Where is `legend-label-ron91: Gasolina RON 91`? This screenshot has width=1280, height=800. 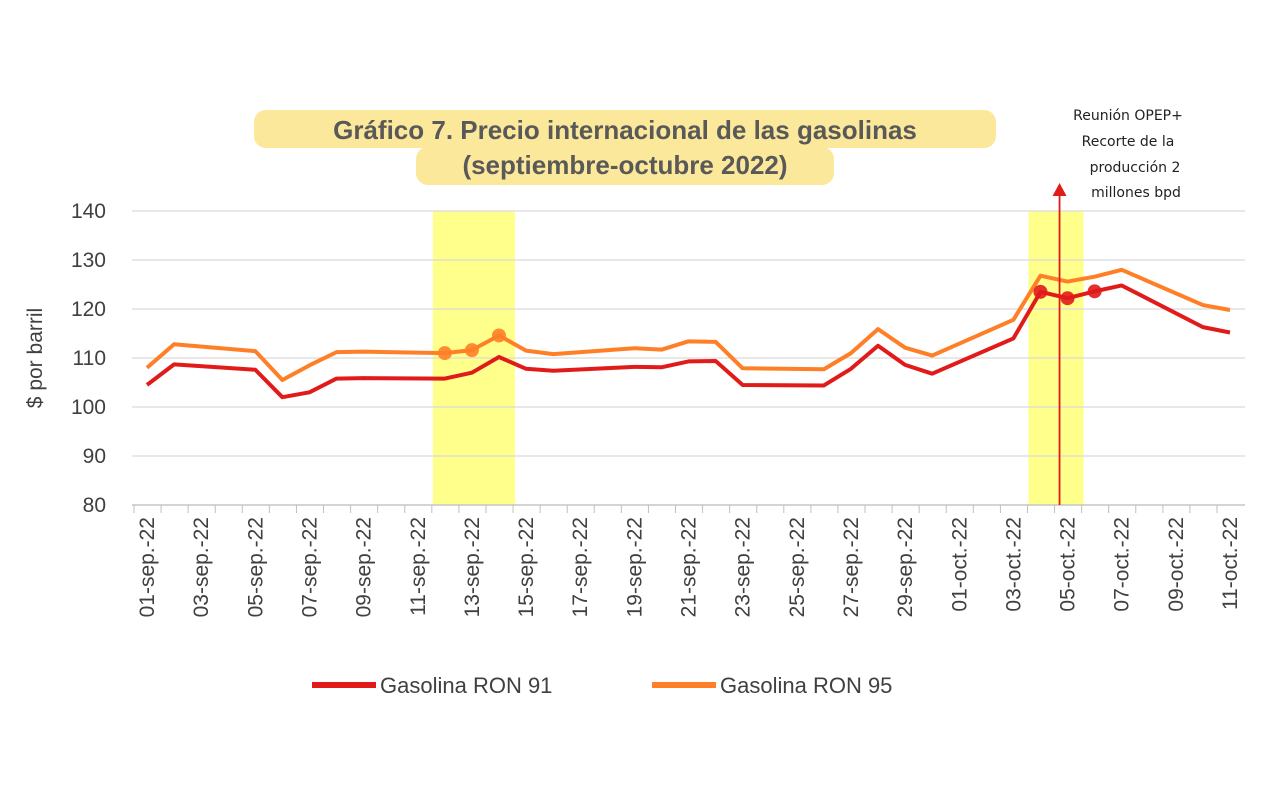
legend-label-ron91: Gasolina RON 91 is located at coordinates (466, 685).